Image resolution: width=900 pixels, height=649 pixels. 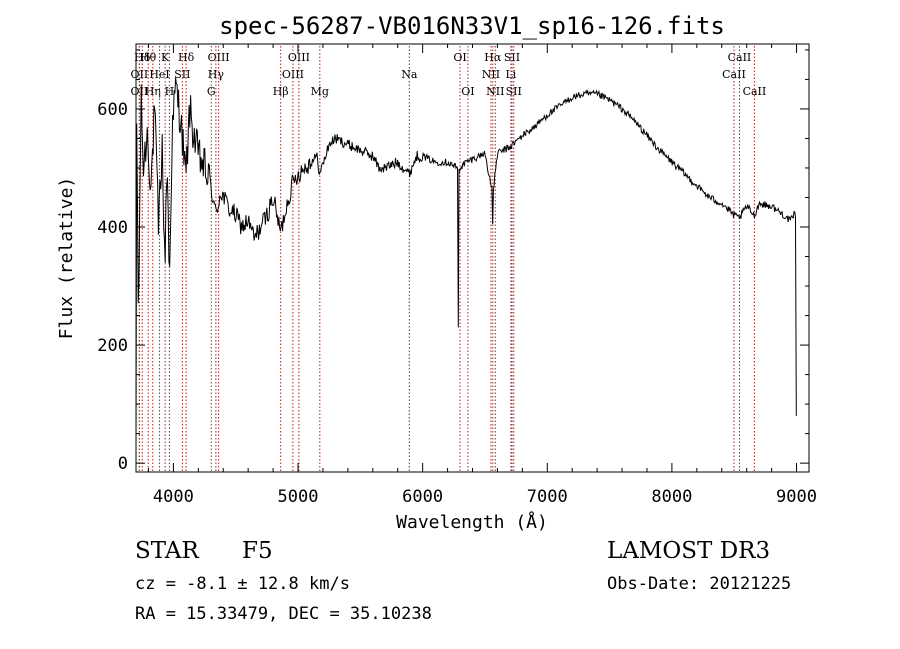 What do you see at coordinates (140, 91) in the screenshot?
I see `line-marker-label: OII` at bounding box center [140, 91].